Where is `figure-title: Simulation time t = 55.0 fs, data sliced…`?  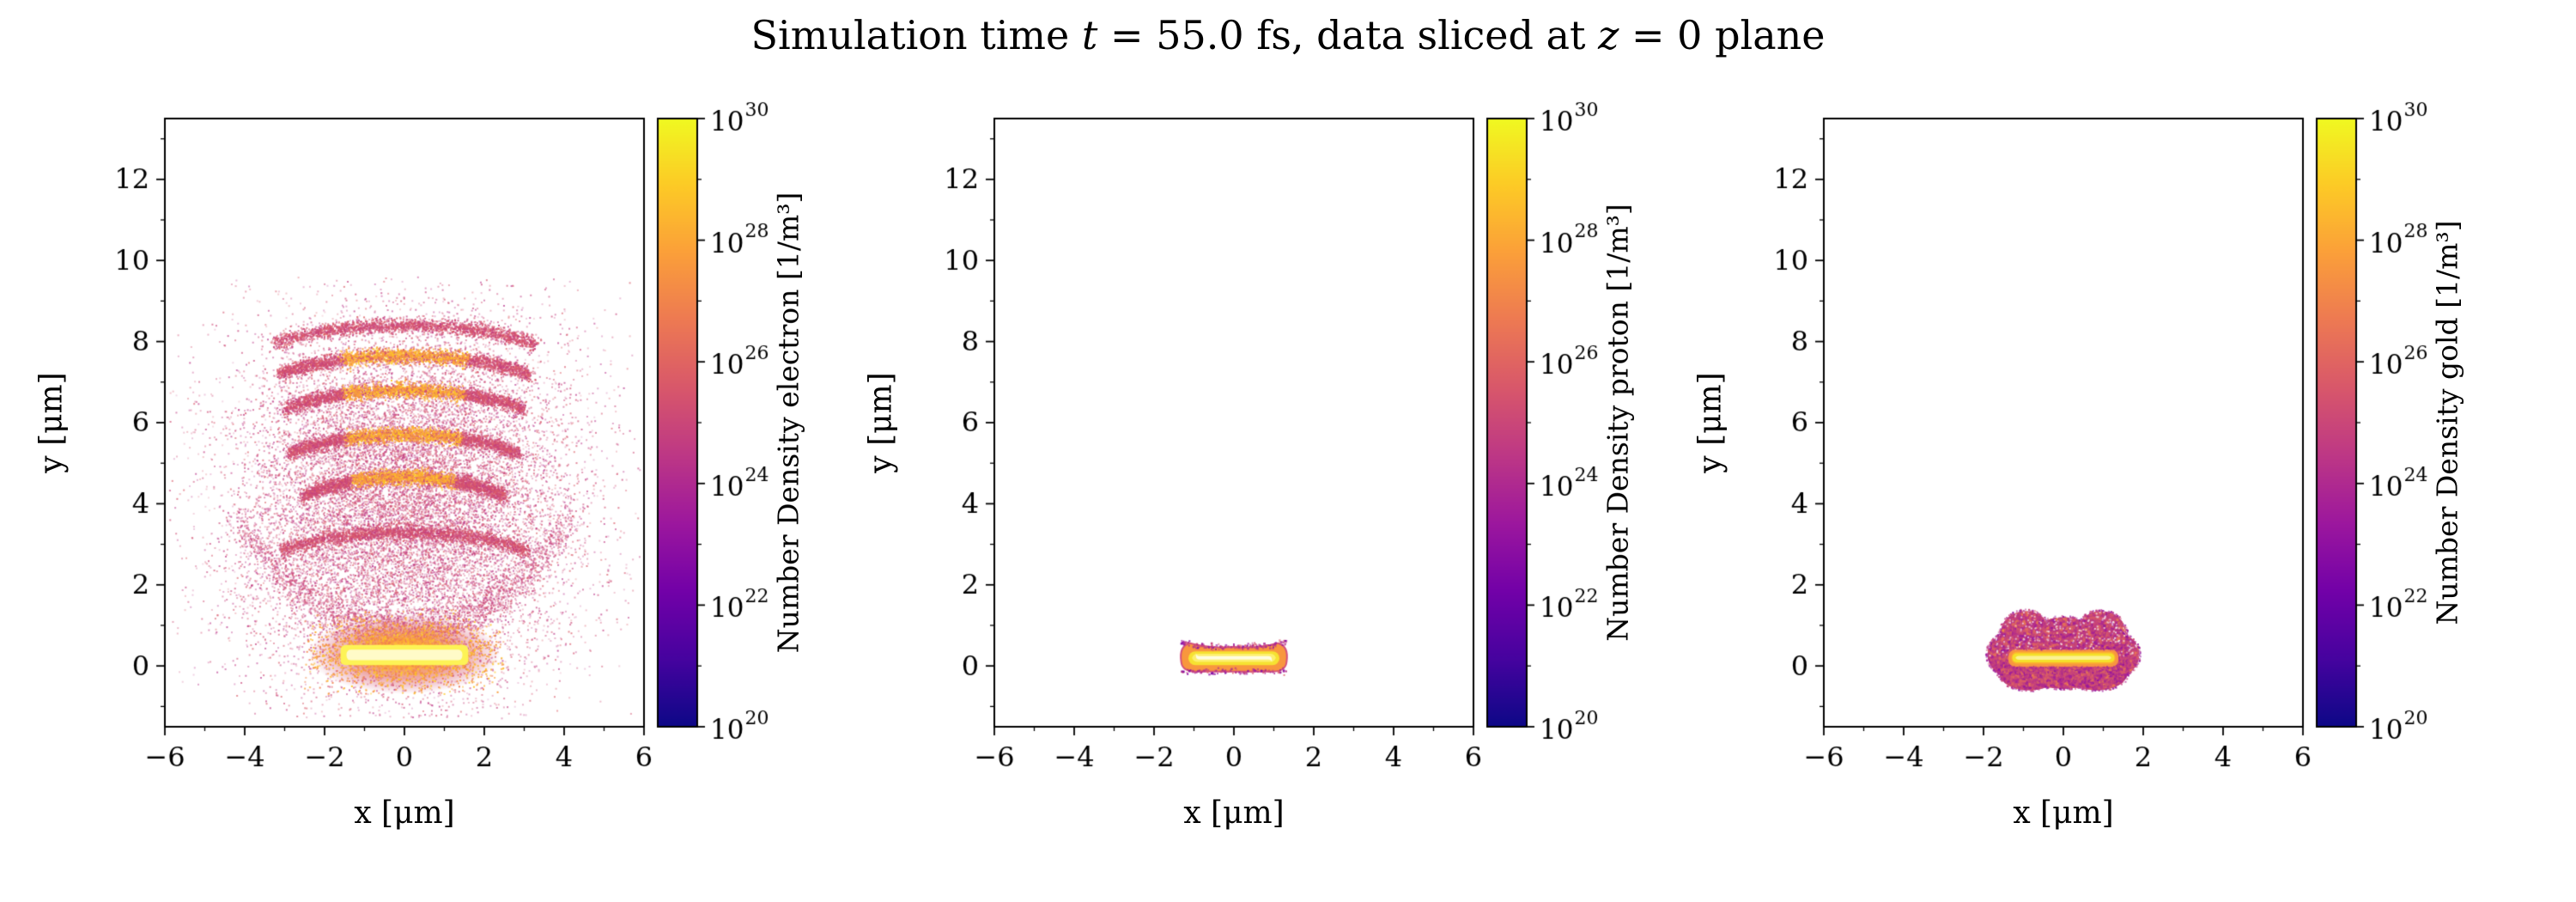
figure-title: Simulation time t = 55.0 fs, data sliced… is located at coordinates (1288, 35).